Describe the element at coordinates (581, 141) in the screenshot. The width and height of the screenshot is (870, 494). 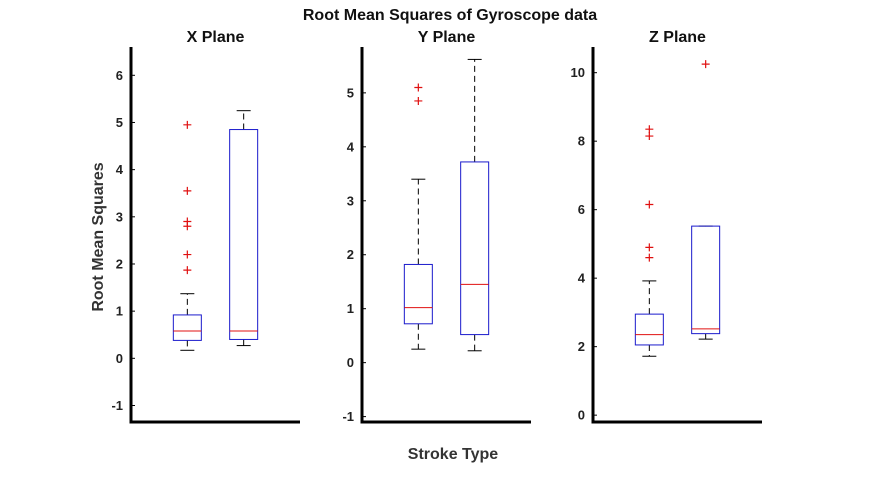
I see `y-tick-label: 8` at that location.